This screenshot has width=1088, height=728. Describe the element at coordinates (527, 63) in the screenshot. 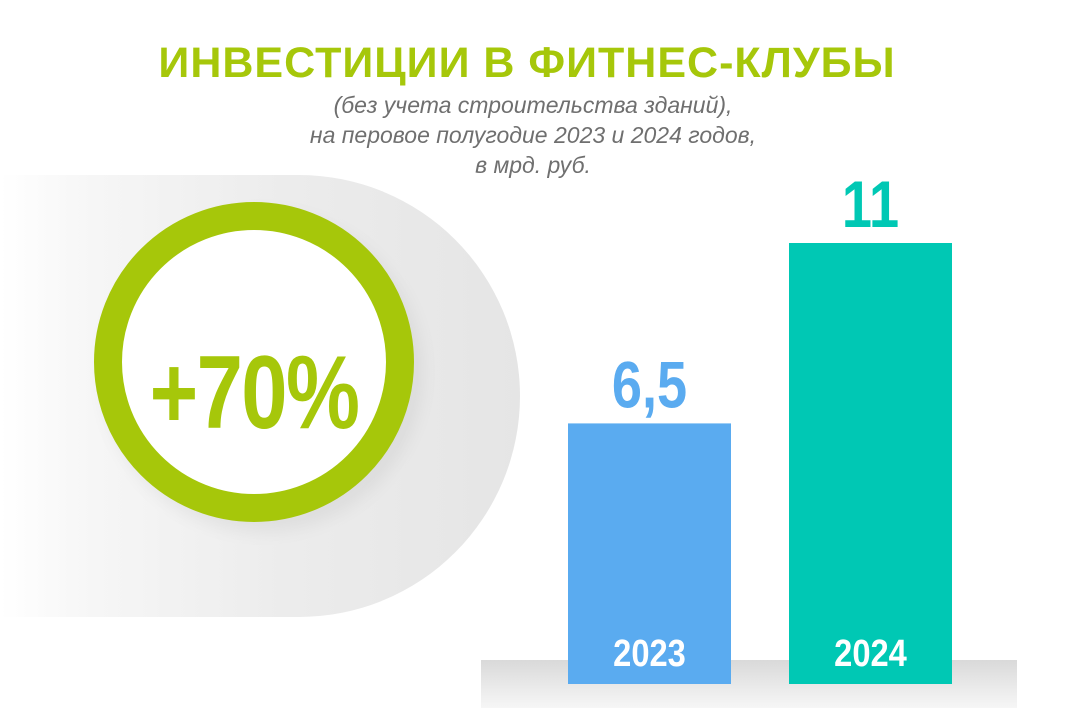

I see `chart-title: ИНВЕСТИЦИИ В ФИТНЕС-КЛУБЫ` at that location.